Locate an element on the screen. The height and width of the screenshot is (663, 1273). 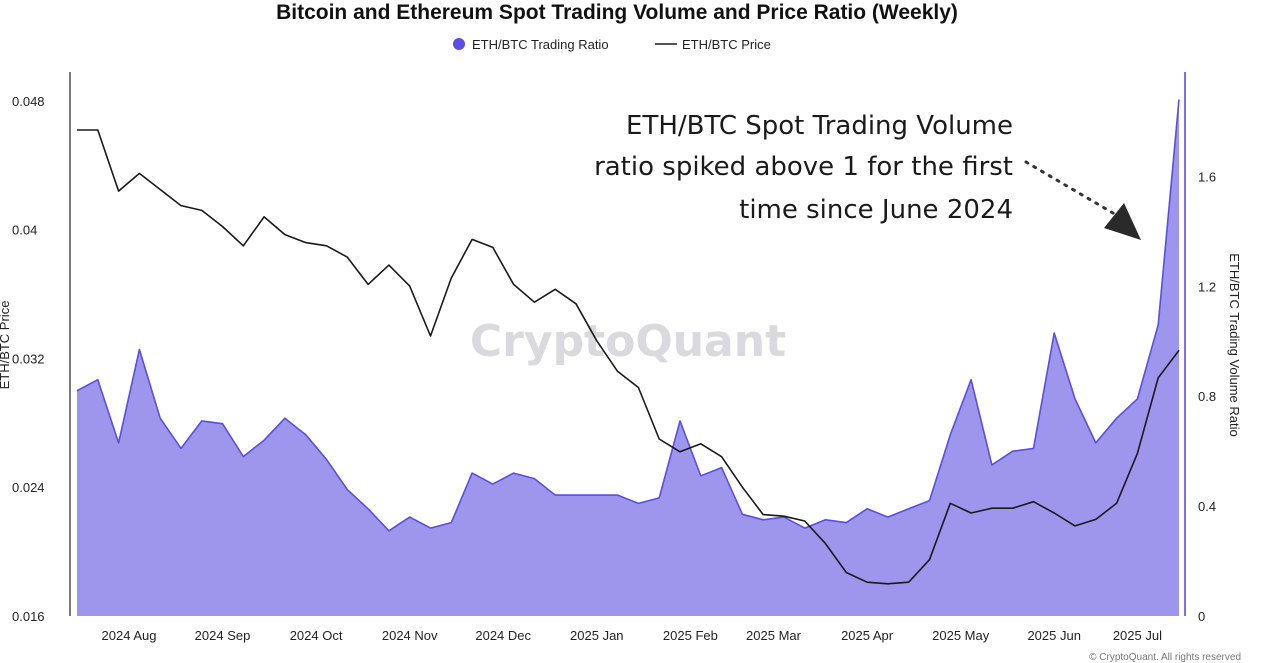
left-tick-label: 0.032 is located at coordinates (28, 359).